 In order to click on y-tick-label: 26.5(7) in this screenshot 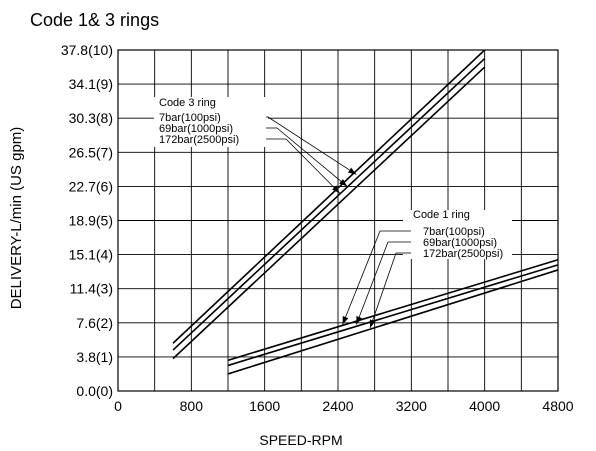, I will do `click(91, 152)`.